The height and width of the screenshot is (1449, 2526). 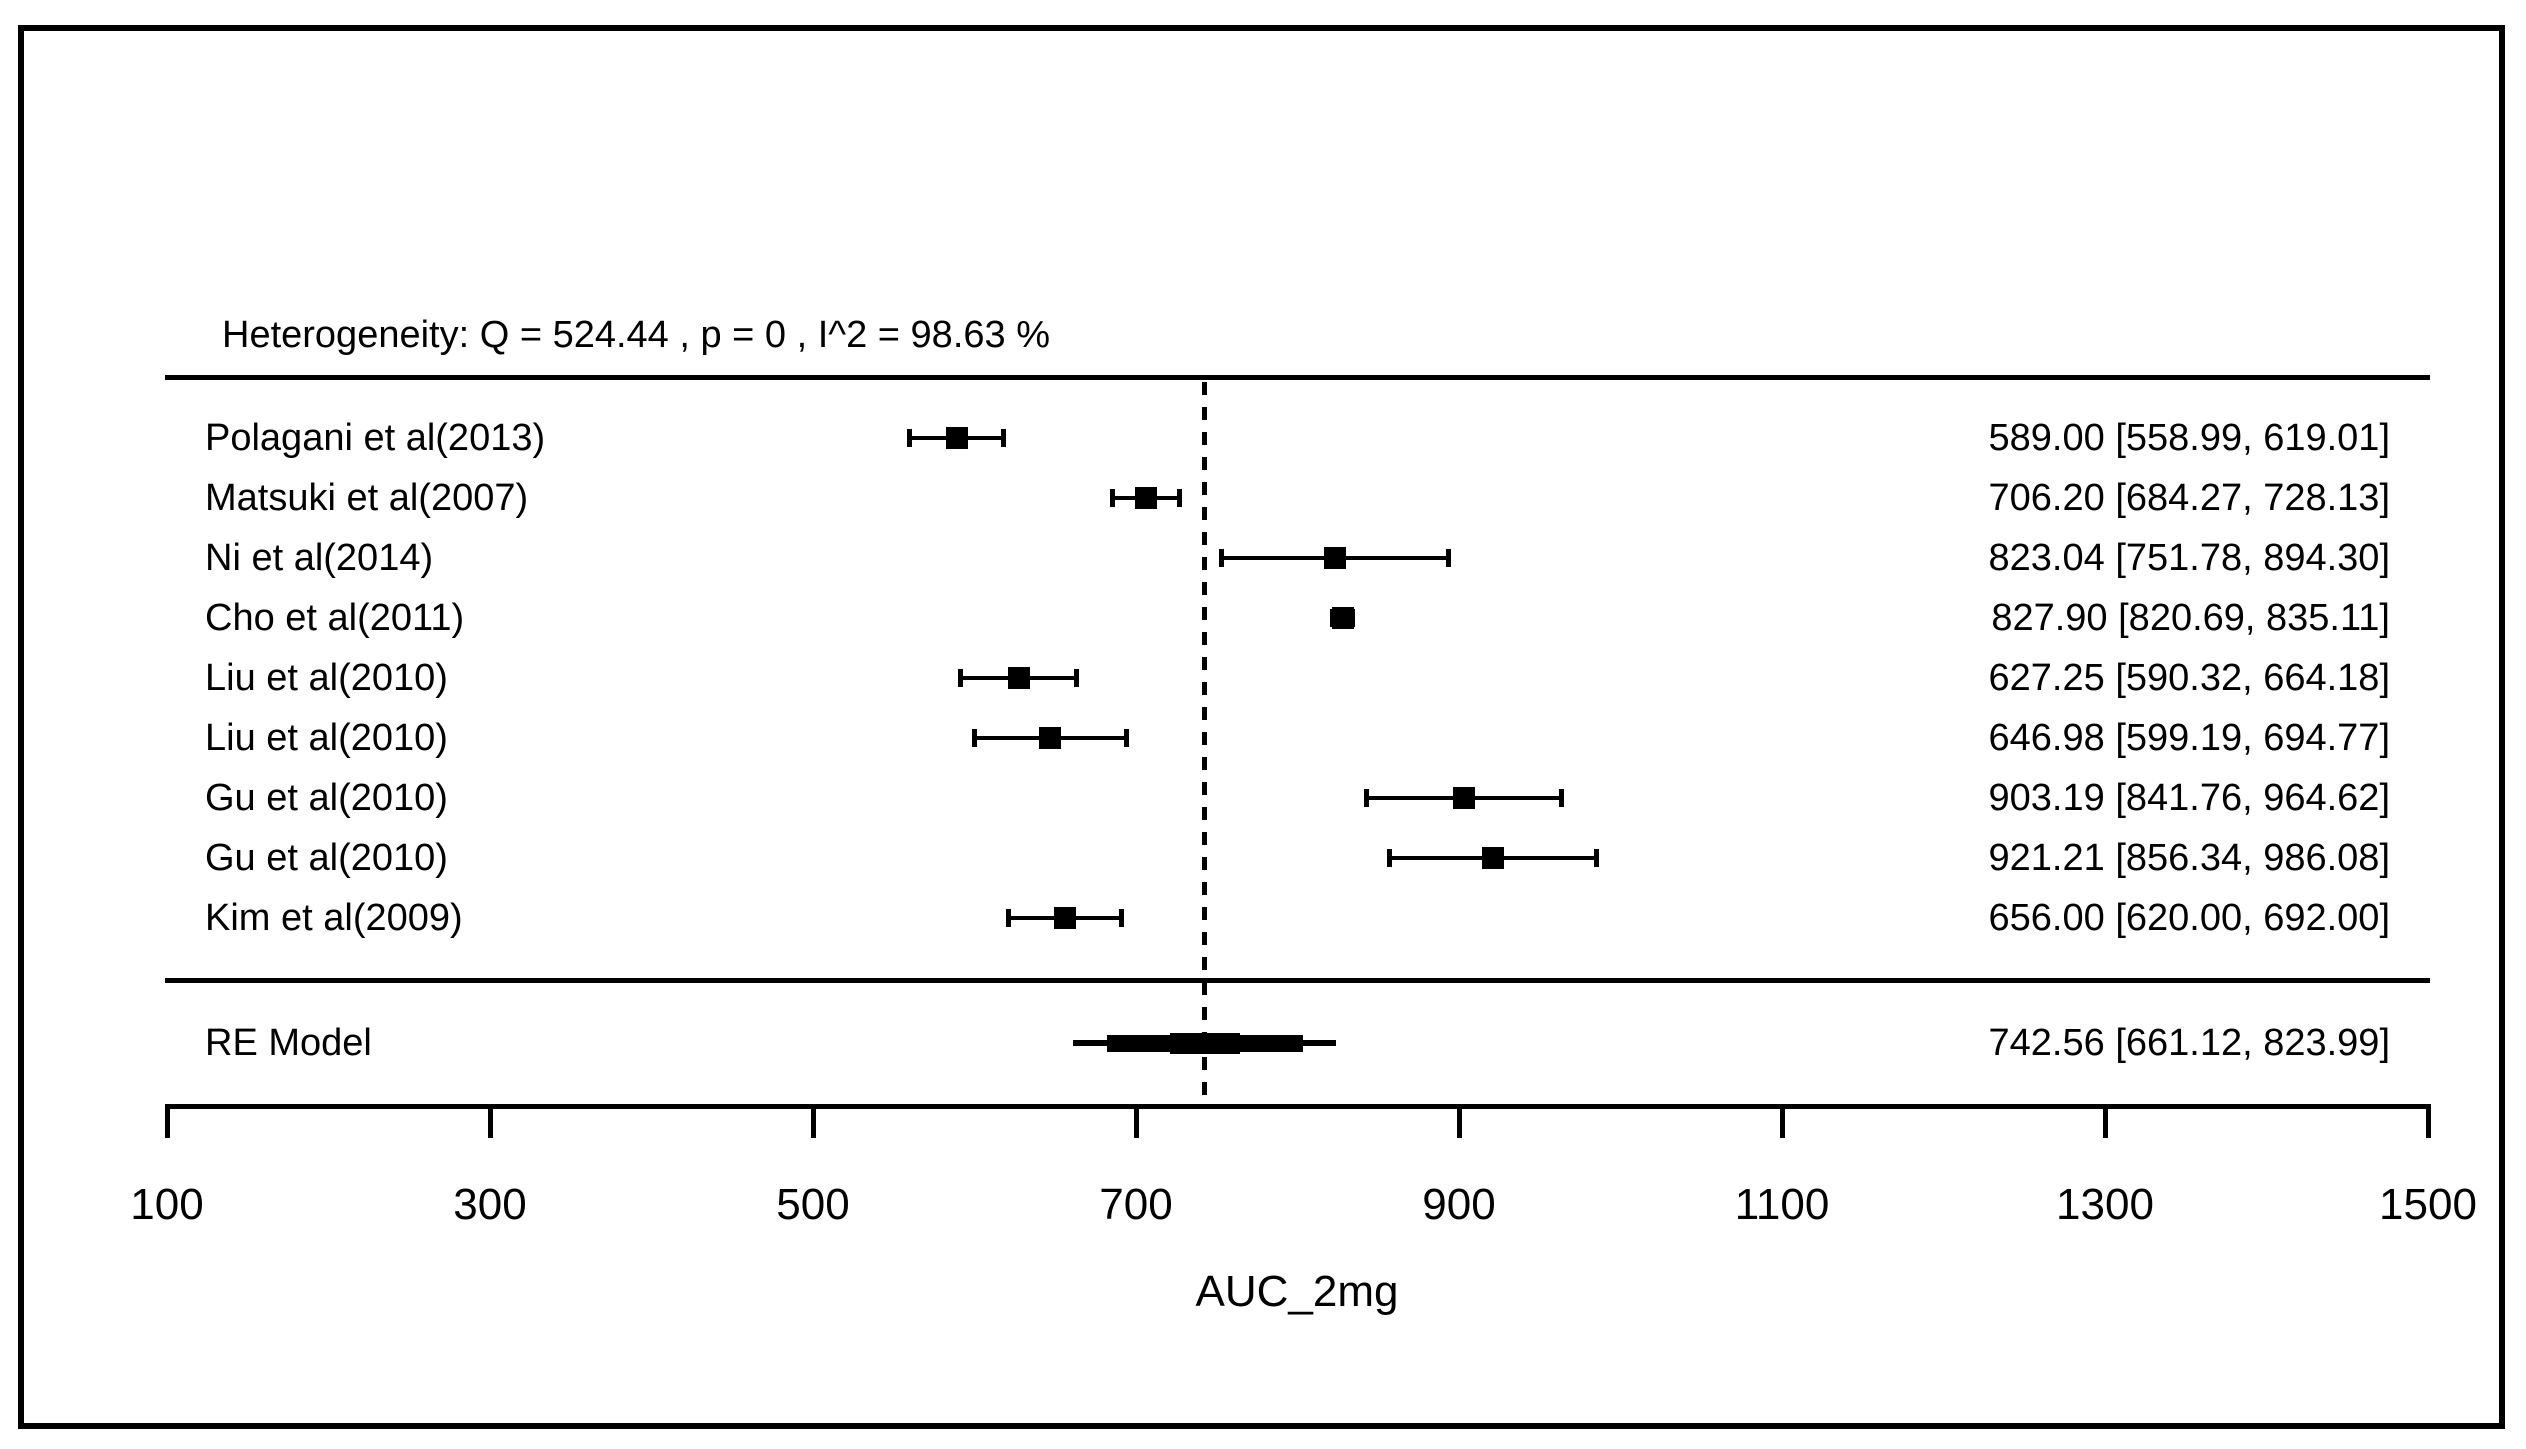 I want to click on x-axis-tick-label: 900, so click(x=1459, y=1204).